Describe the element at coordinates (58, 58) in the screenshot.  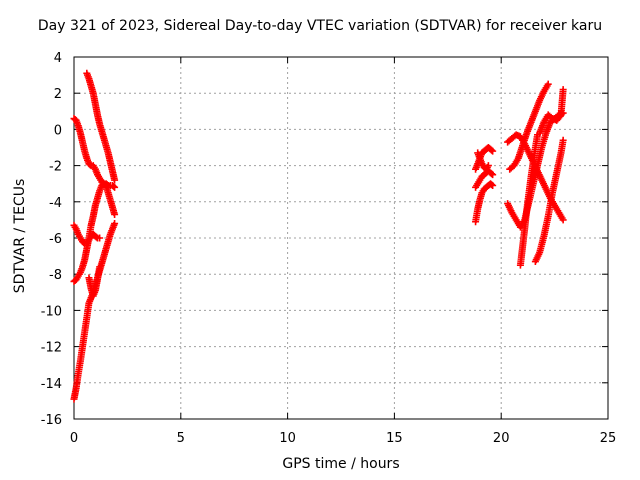
I see `y-tick-label: 4` at that location.